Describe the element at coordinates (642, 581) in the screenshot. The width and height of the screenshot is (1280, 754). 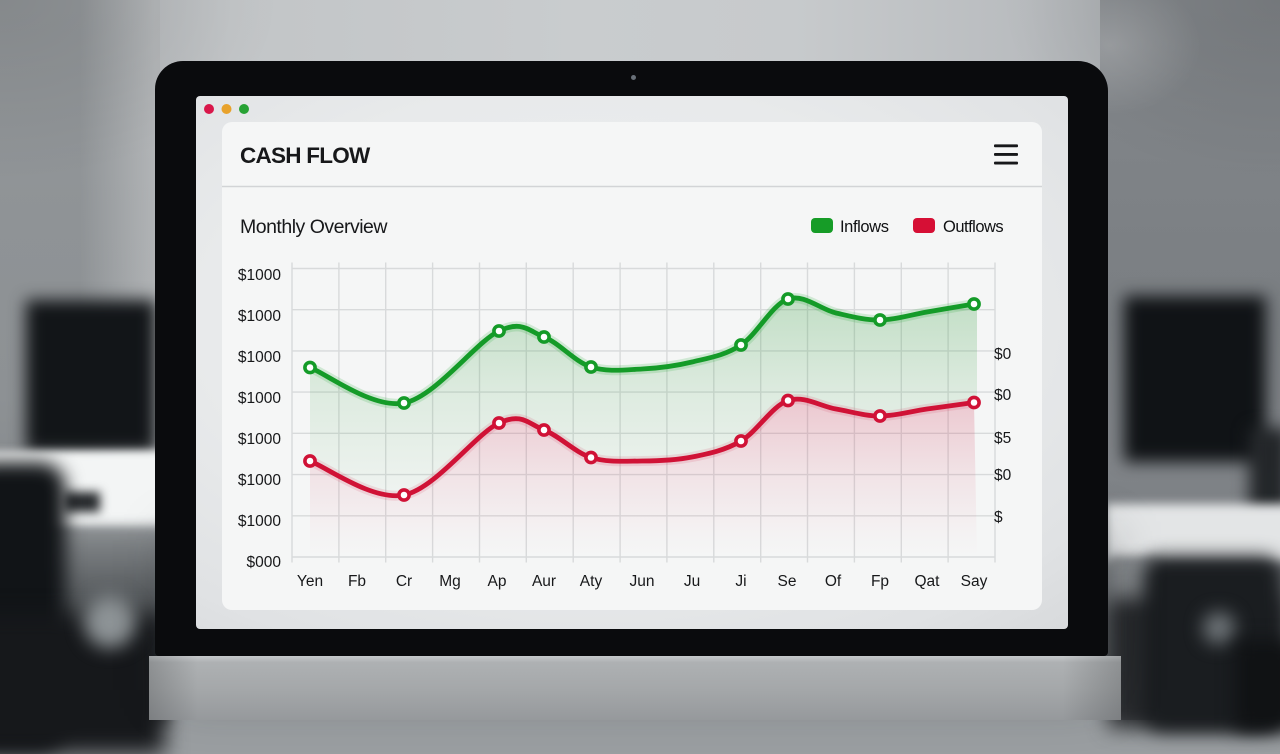
I see `svg-text: Jun` at that location.